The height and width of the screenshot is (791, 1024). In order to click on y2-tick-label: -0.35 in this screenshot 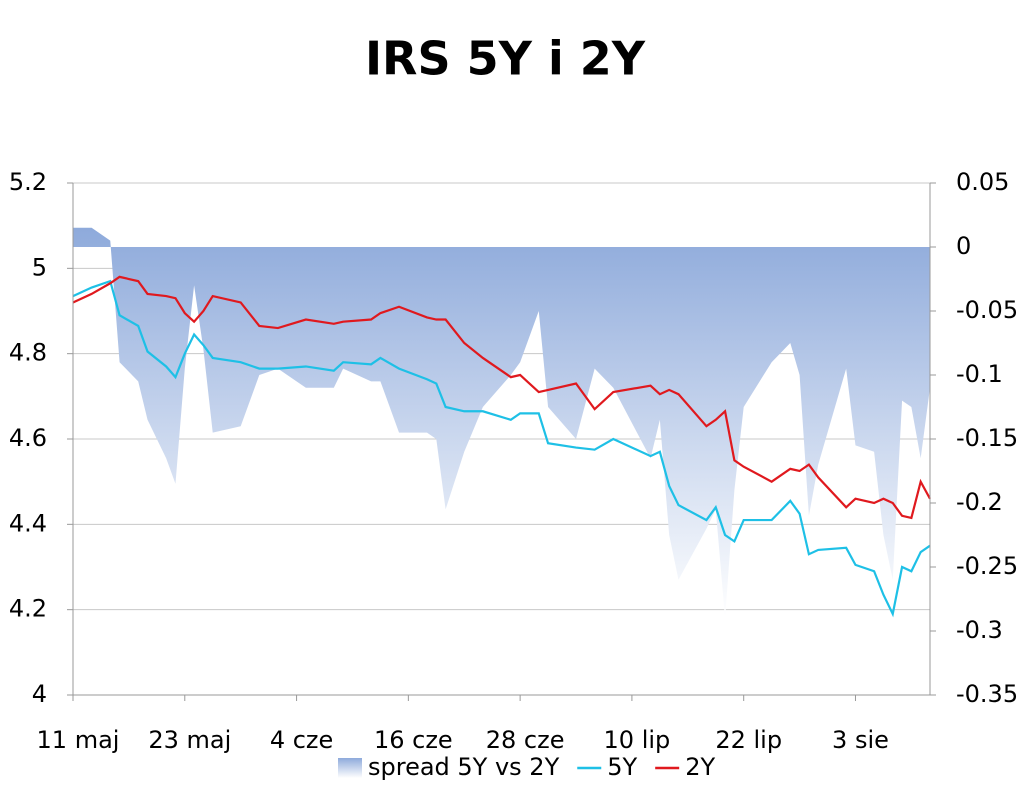, I will do `click(987, 694)`.